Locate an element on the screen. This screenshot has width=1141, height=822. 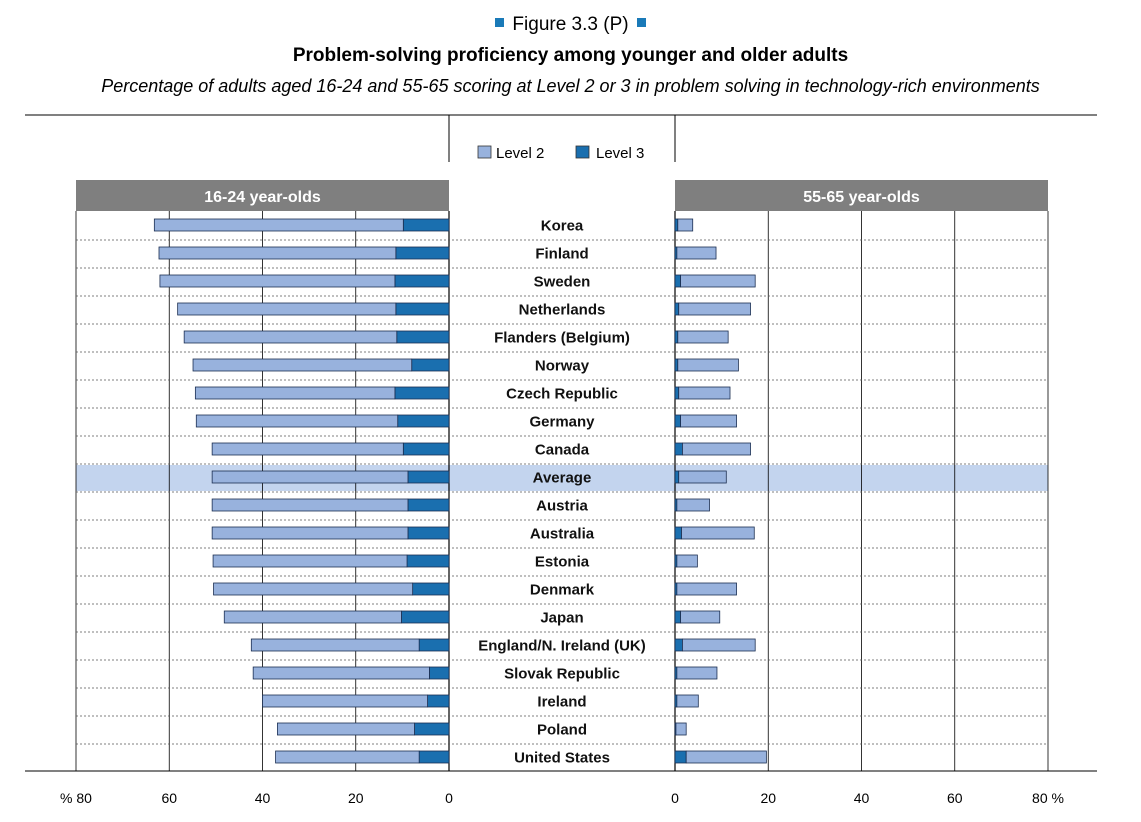
x-tick-label-left: 40 is located at coordinates (263, 798).